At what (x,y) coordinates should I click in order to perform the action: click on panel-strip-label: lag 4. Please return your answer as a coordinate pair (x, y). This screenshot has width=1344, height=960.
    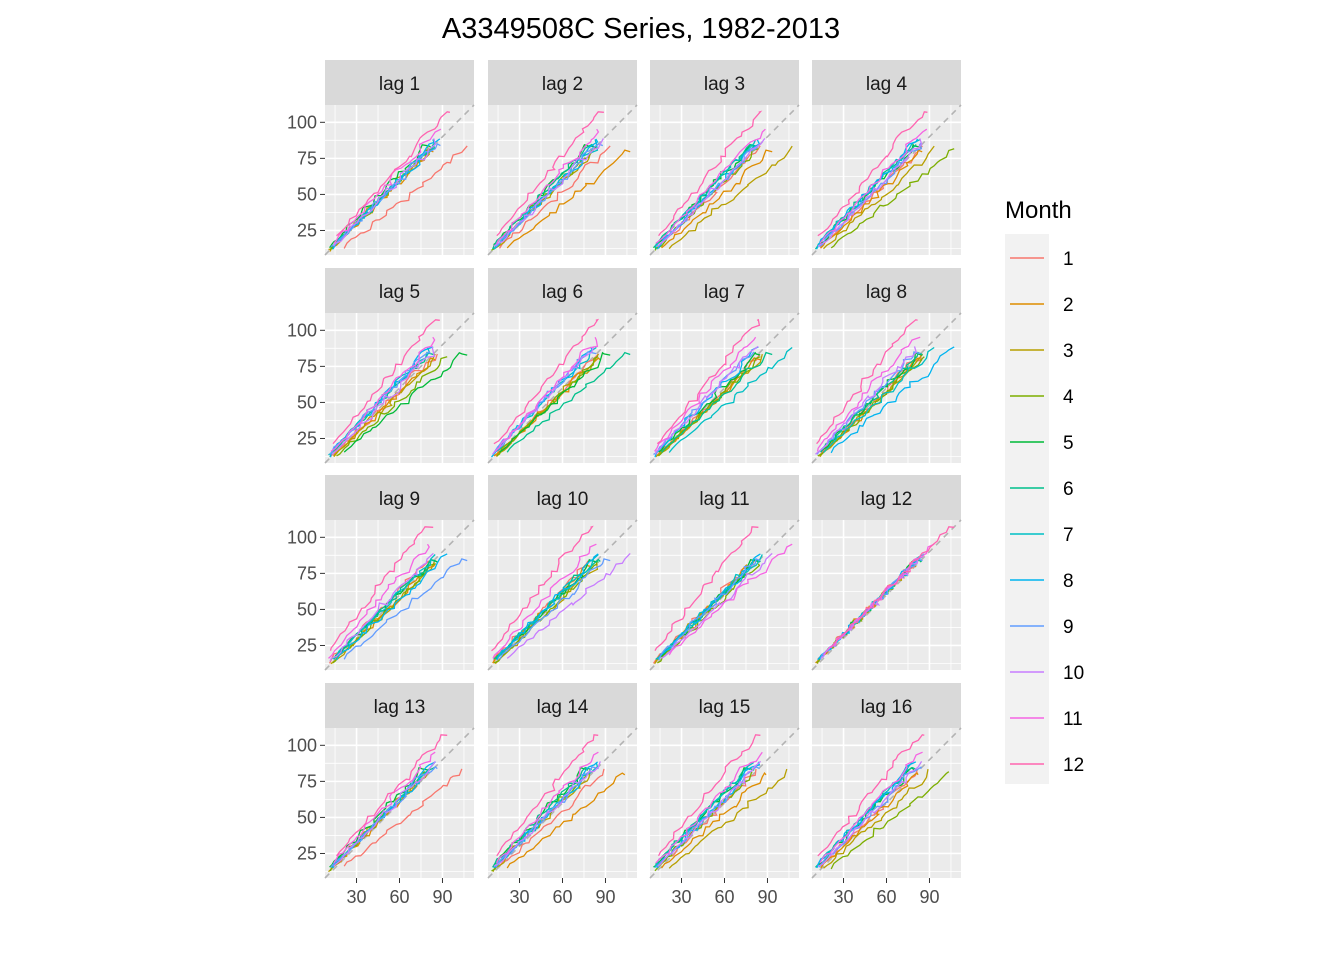
    Looking at the image, I should click on (887, 84).